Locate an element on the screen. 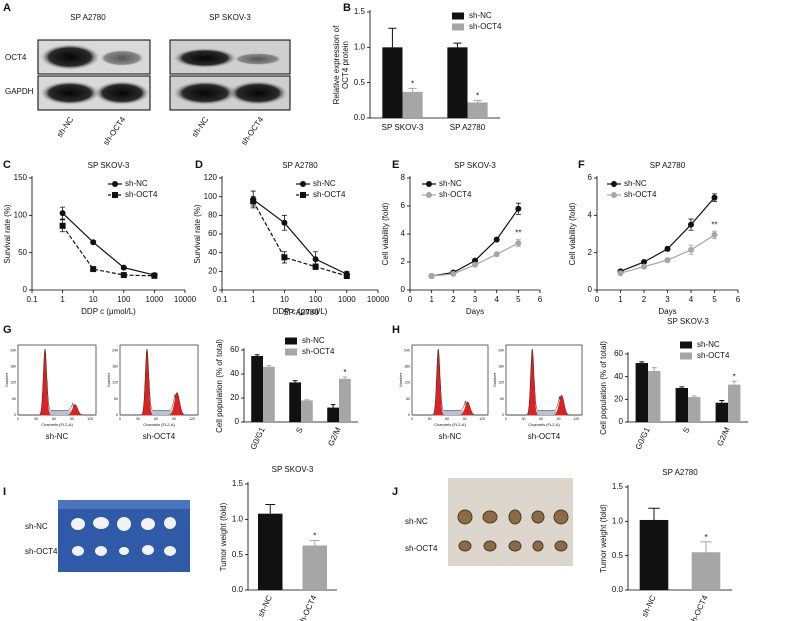 This screenshot has height=621, width=792. x-axis-label: Days is located at coordinates (667, 311).